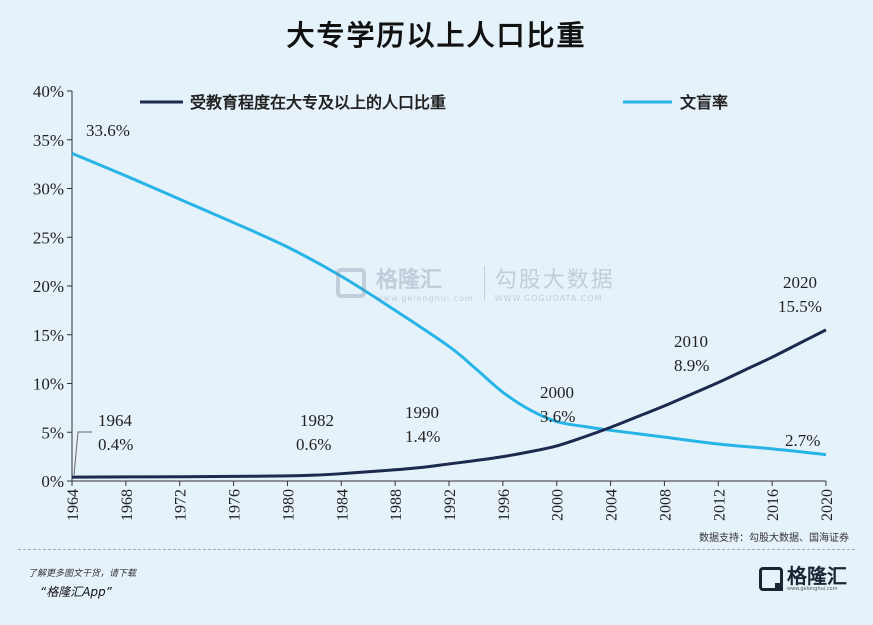 The image size is (873, 625). I want to click on footer-logo: 格隆汇 www.gelonghui.com, so click(803, 579).